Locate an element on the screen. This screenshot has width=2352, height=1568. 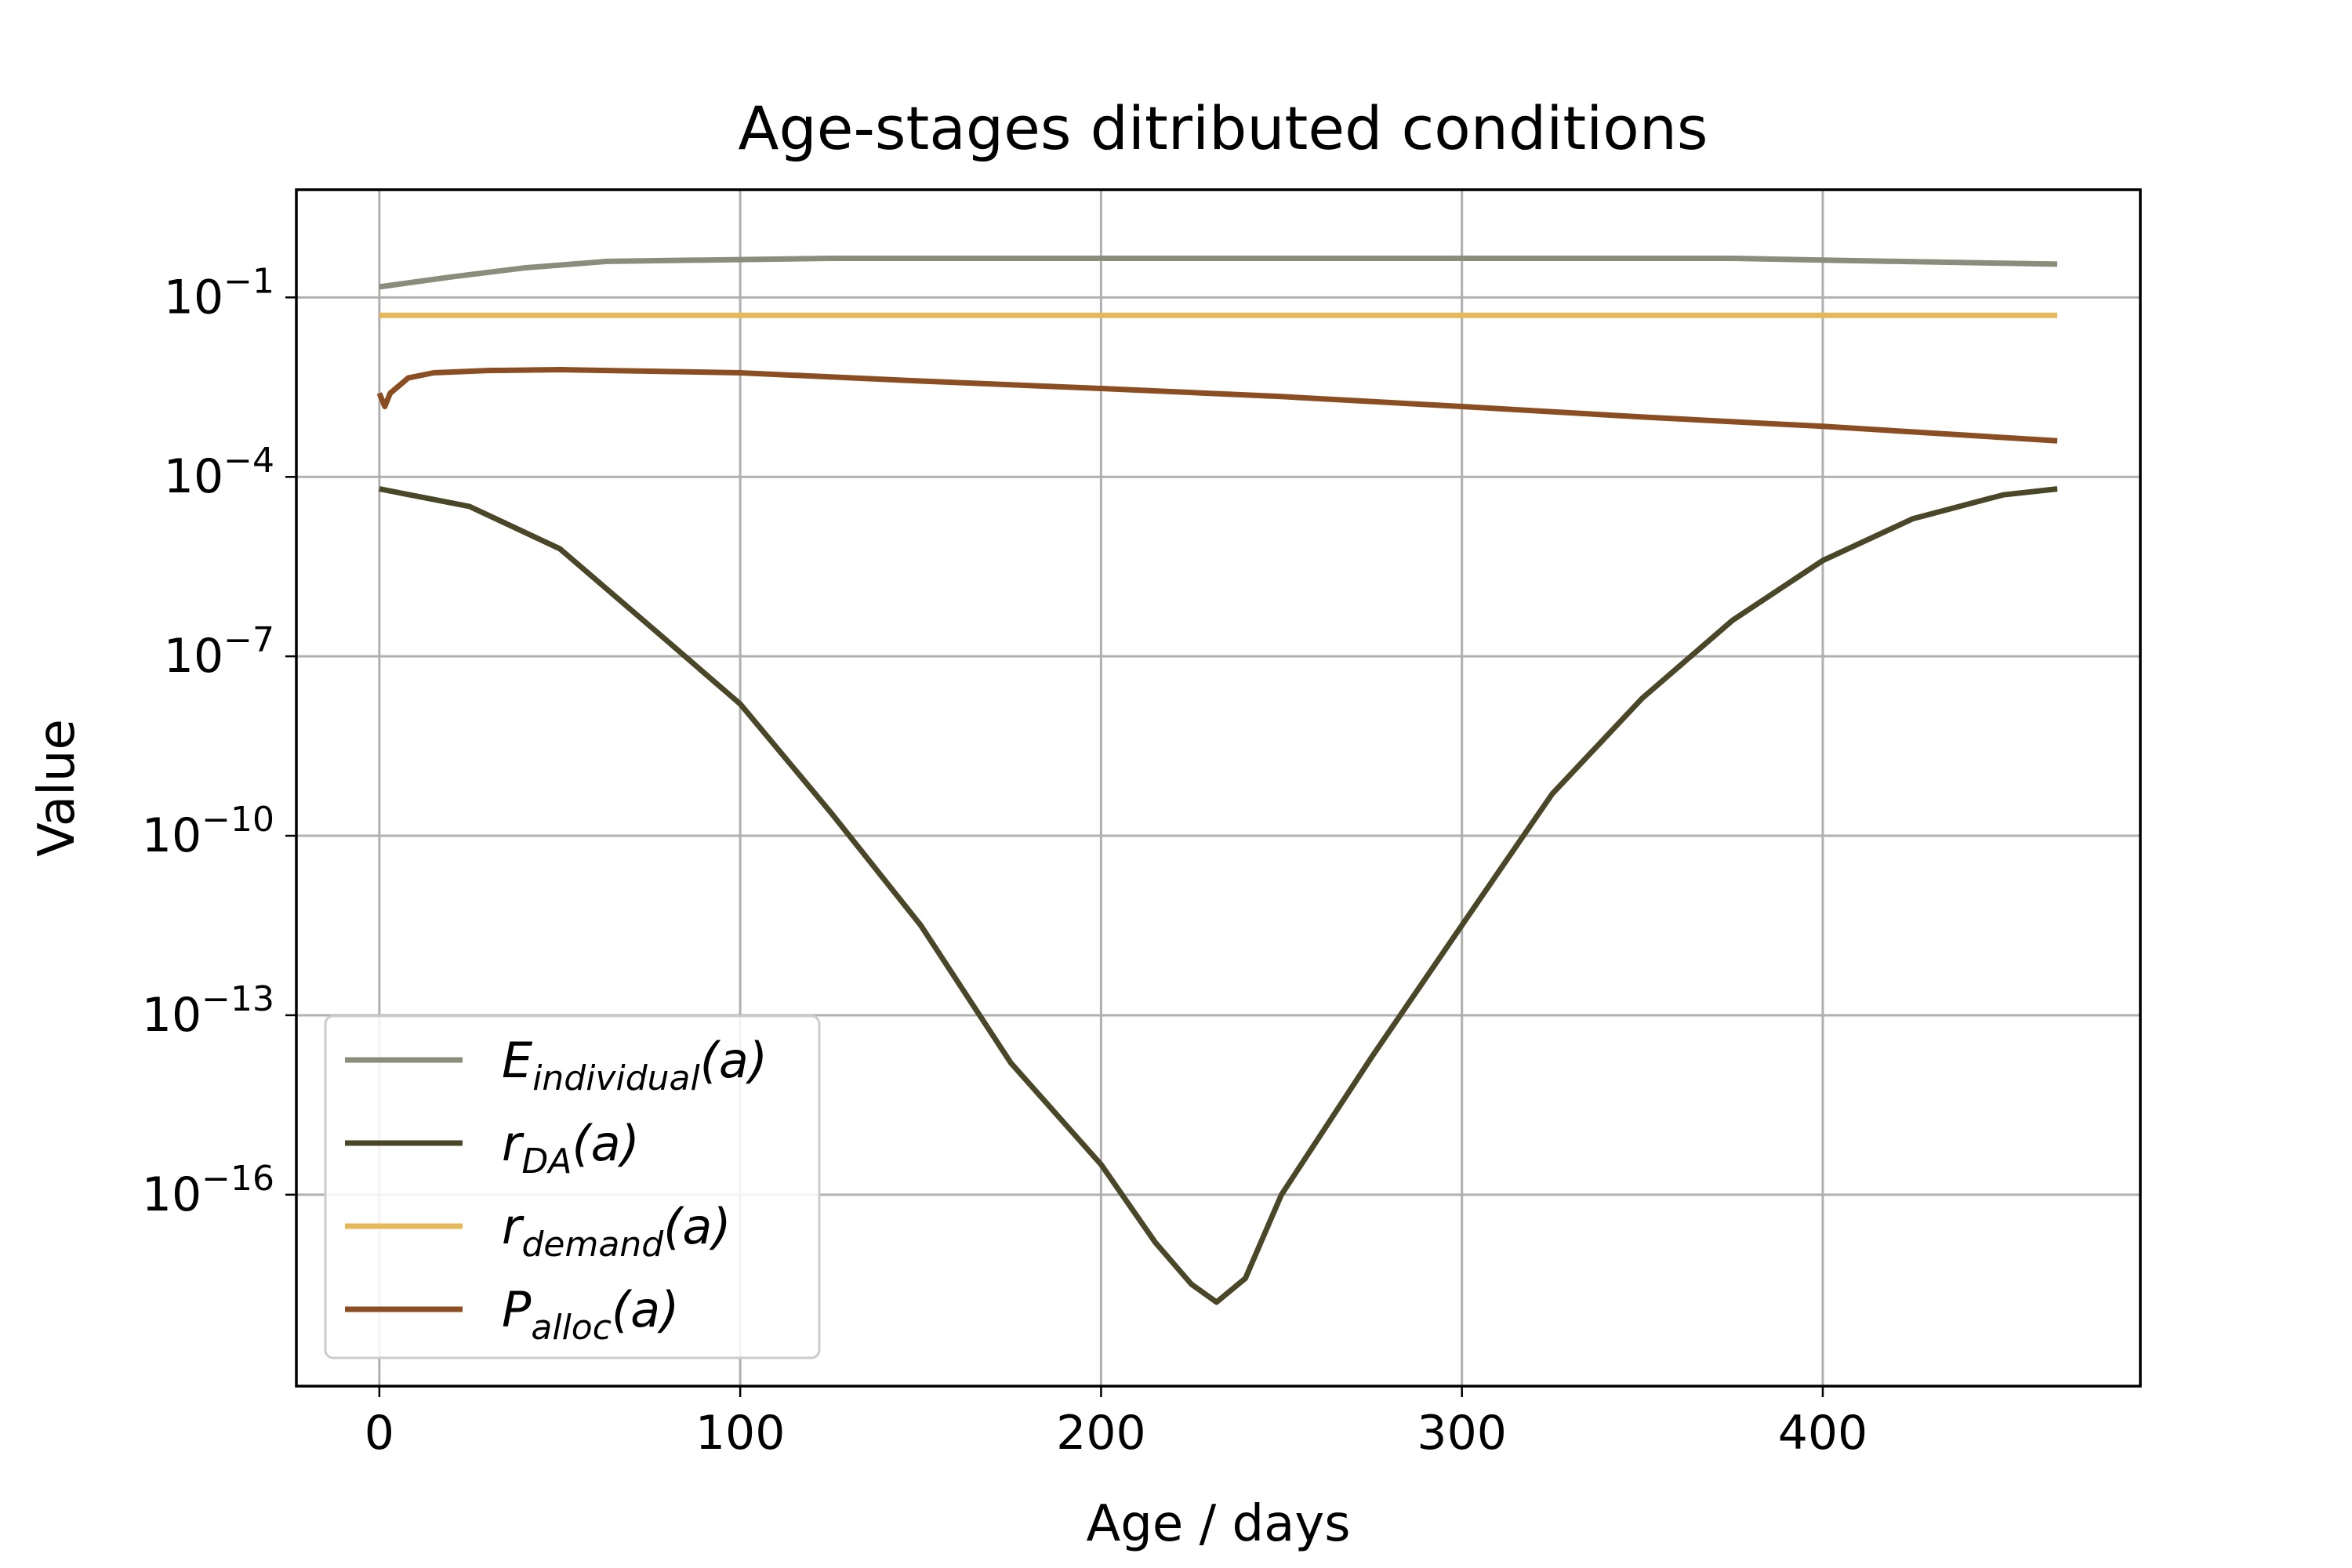
y-tick-label: 10⁻⁷ is located at coordinates (219, 652).